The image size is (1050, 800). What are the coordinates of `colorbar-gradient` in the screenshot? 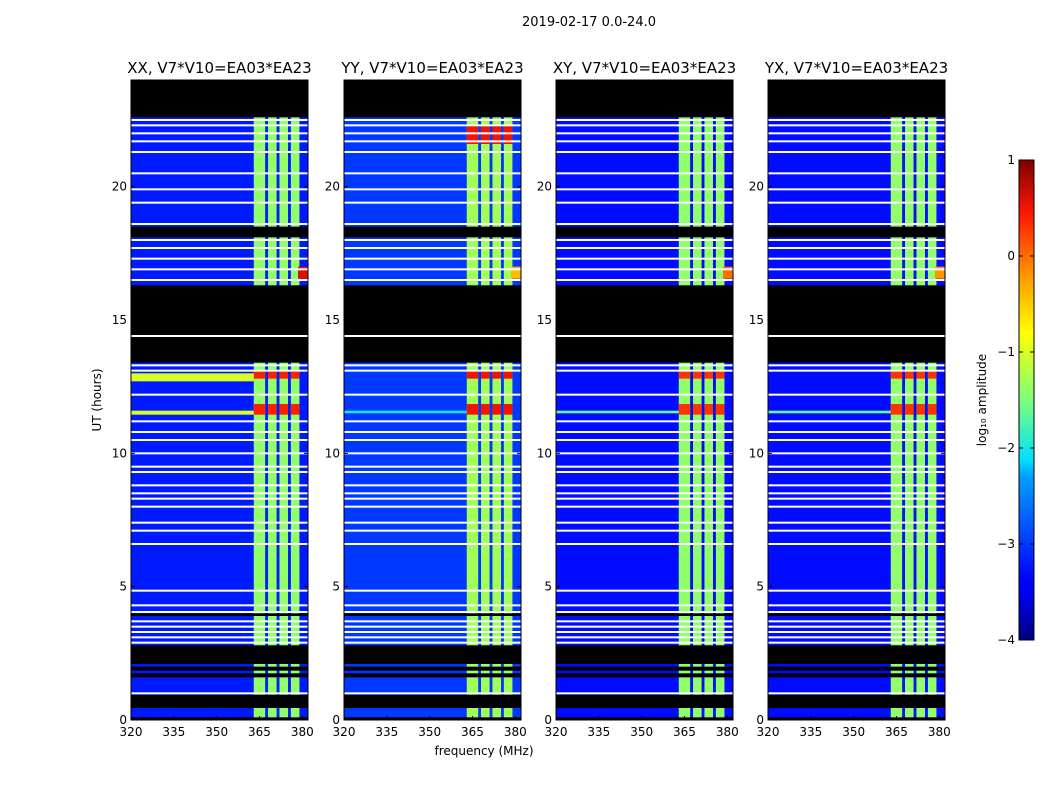 It's located at (1026, 400).